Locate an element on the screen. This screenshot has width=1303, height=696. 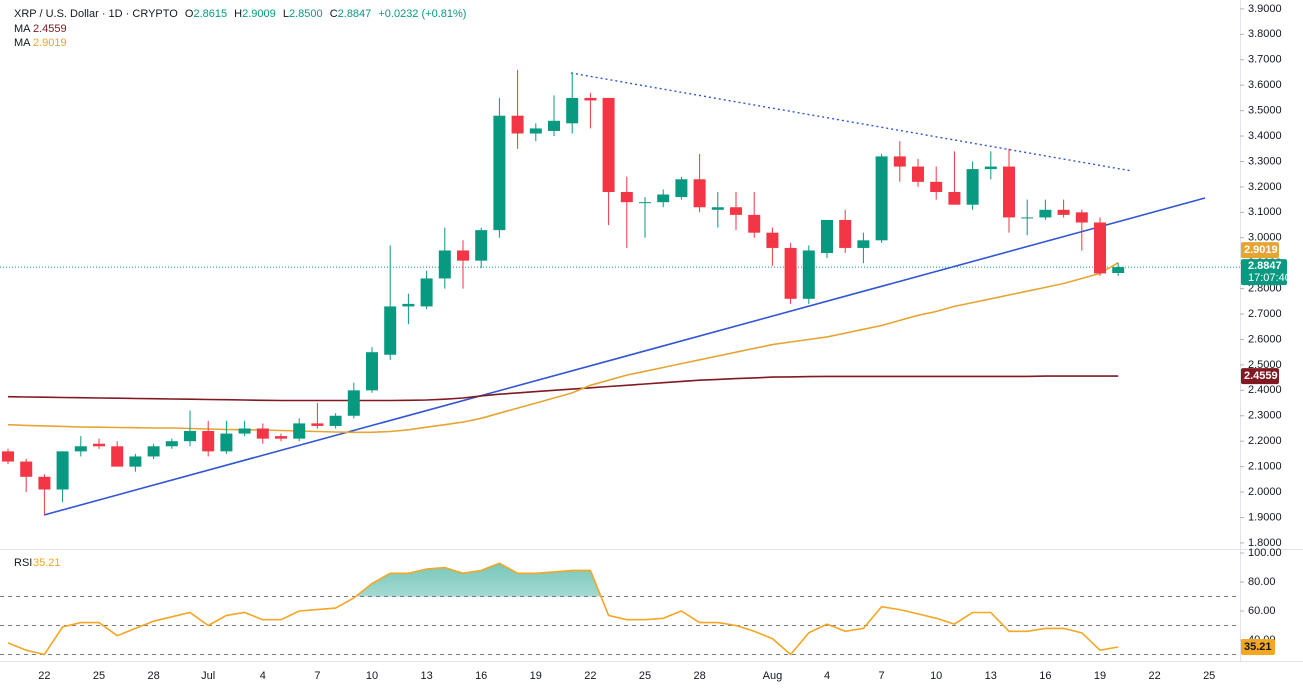
last-price-label: 2.8847 is located at coordinates (1265, 266).